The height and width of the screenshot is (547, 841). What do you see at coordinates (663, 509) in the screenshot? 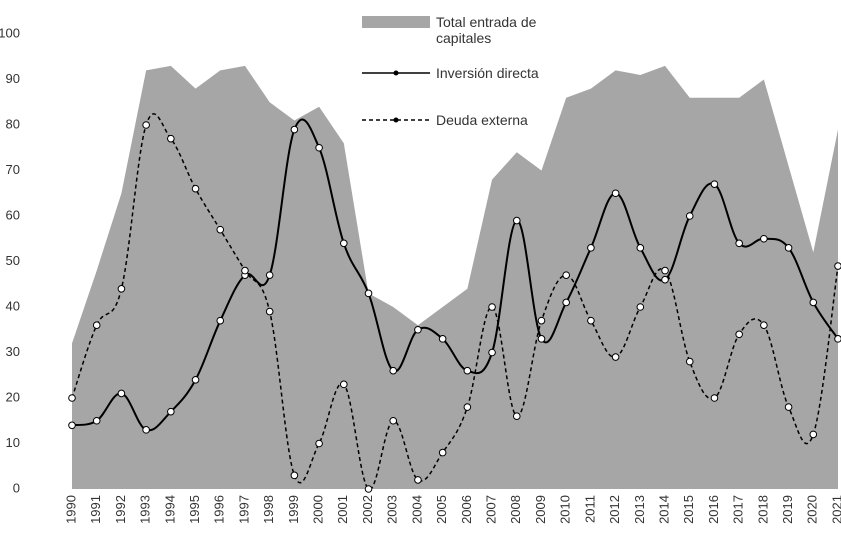
I see `x-tick-label: 2014` at bounding box center [663, 509].